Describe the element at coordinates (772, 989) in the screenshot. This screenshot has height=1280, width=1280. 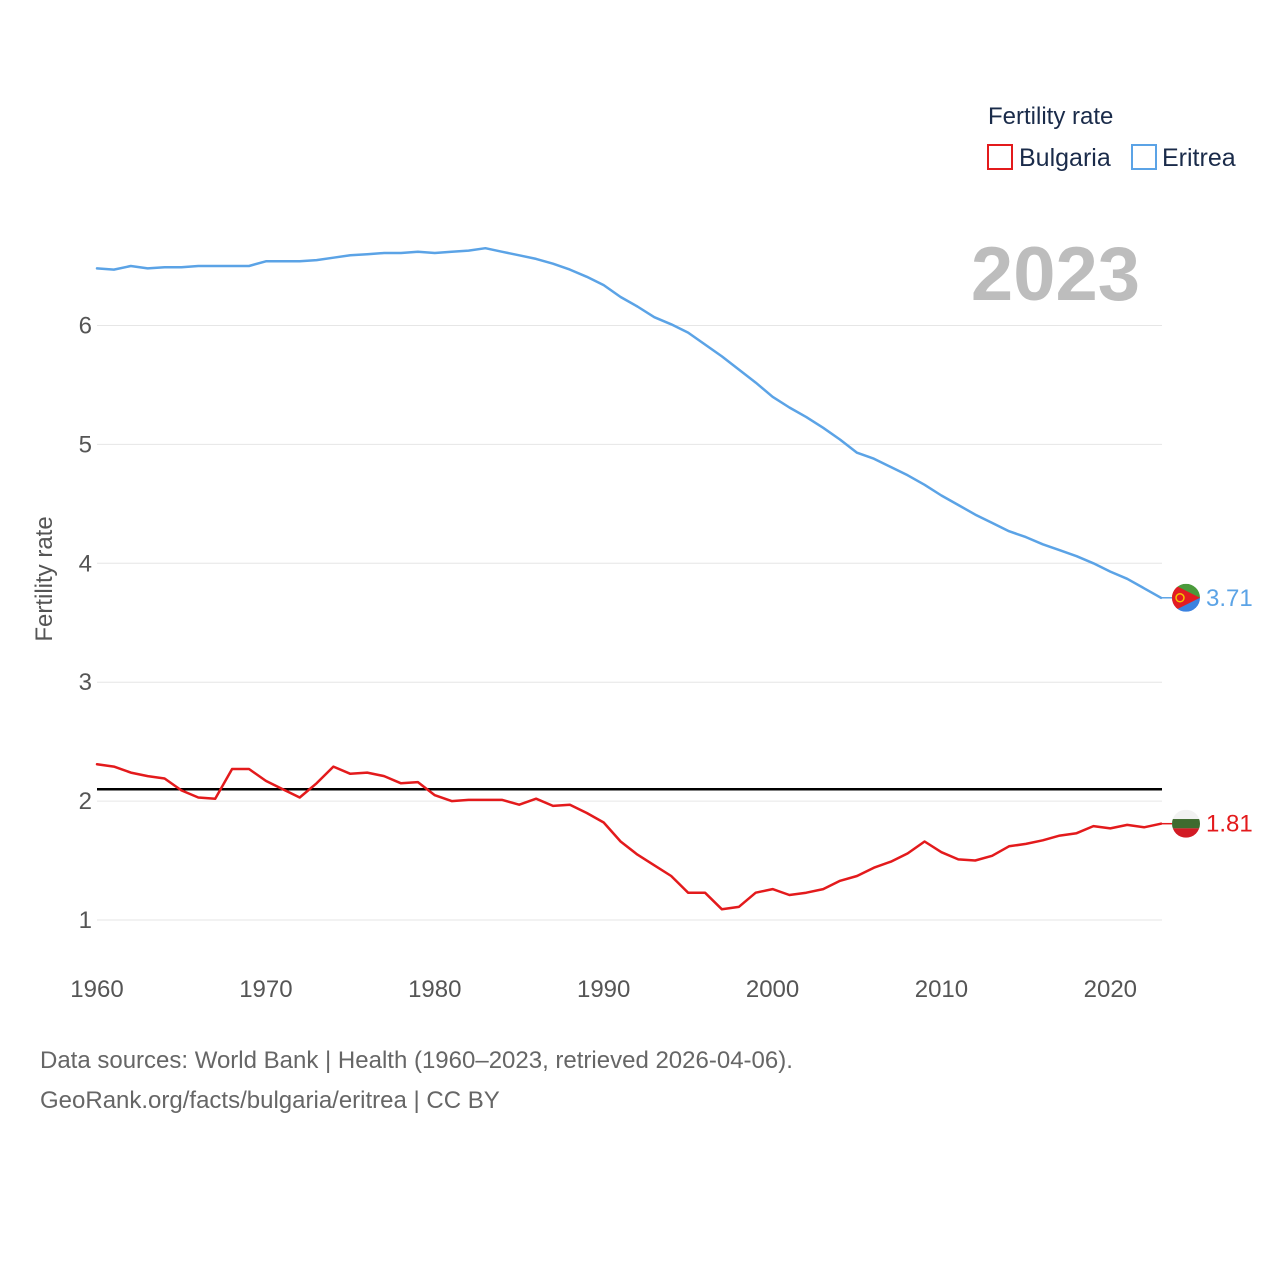
I see `x-tick-label: 2000` at that location.